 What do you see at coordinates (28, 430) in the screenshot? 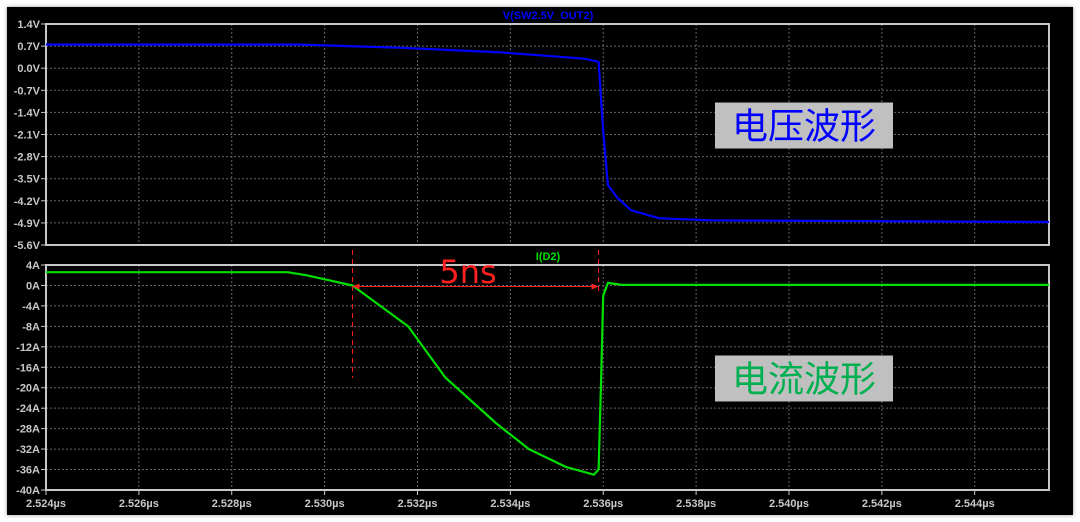
I see `y-tick-label: -28A` at bounding box center [28, 430].